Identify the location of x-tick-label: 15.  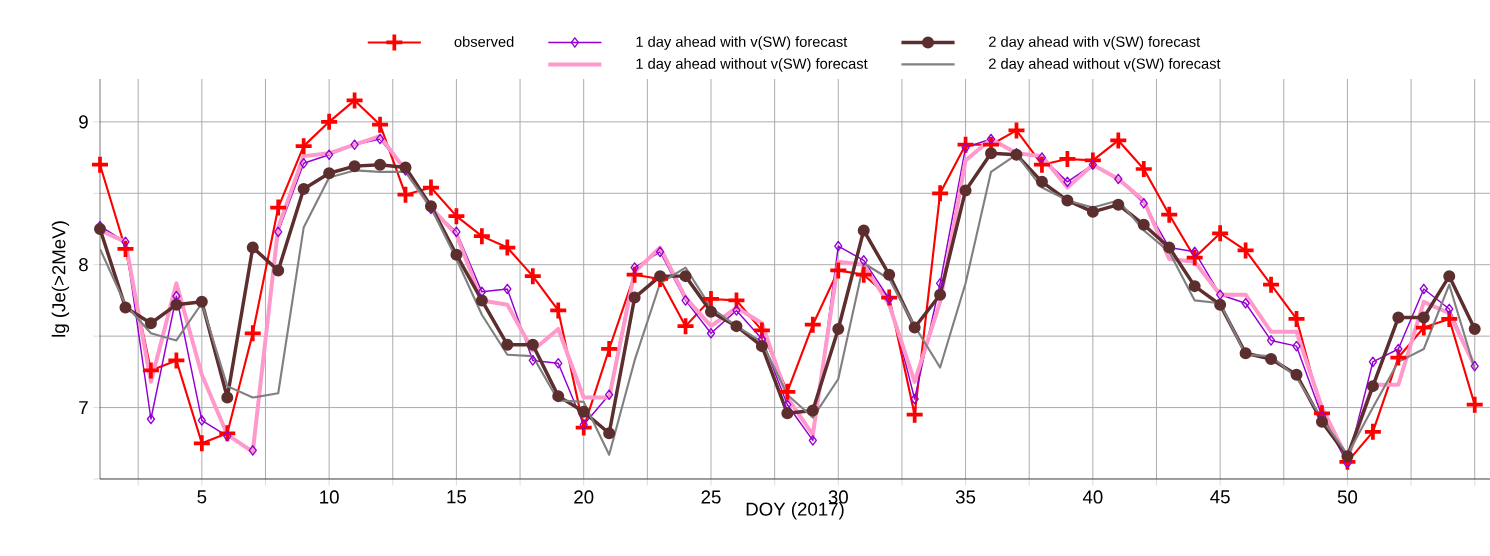
(457, 497).